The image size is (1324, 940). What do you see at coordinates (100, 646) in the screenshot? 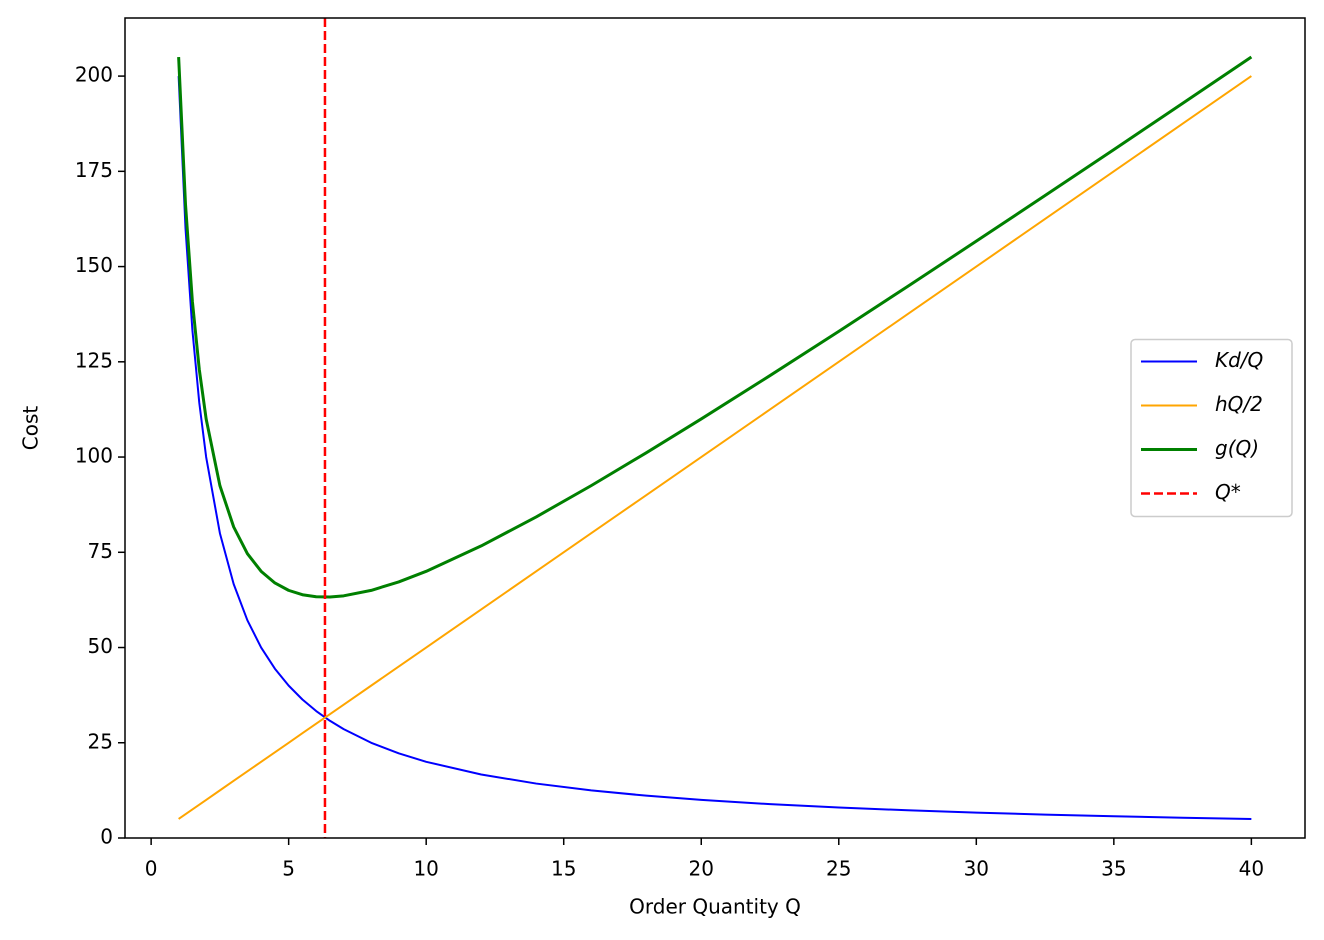
I see `y-tick-label: 50` at bounding box center [100, 646].